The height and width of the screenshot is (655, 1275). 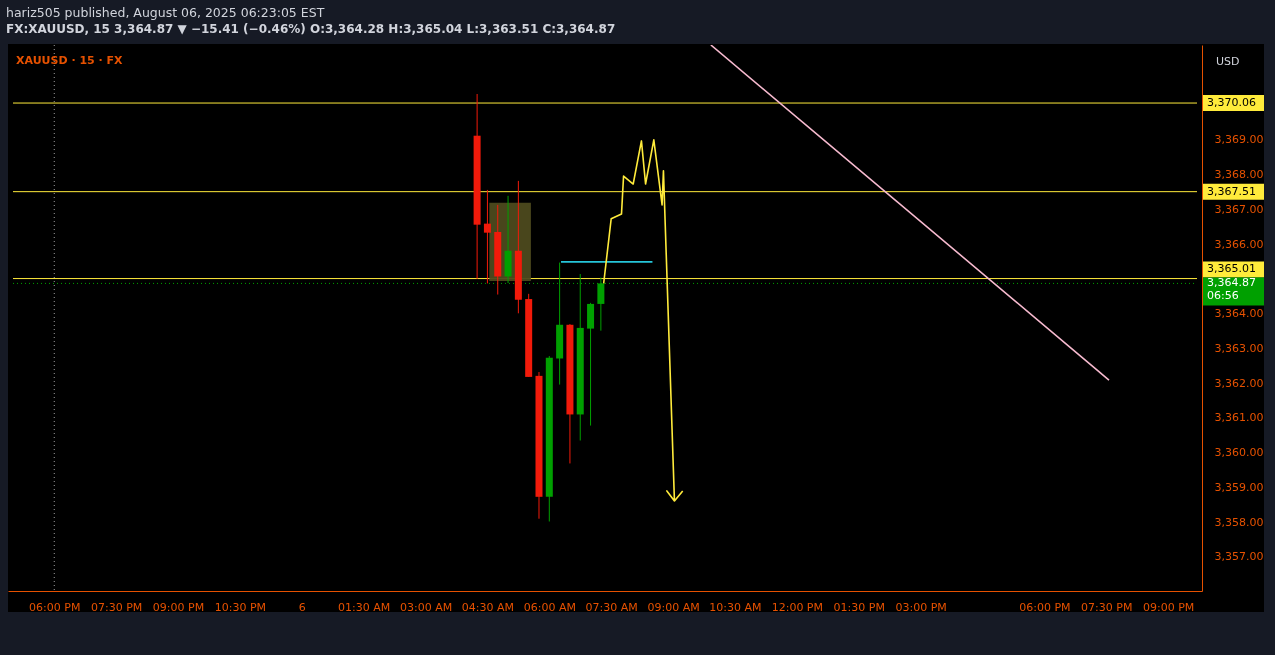 What do you see at coordinates (1239, 487) in the screenshot?
I see `y-tick-label: 3,359.00` at bounding box center [1239, 487].